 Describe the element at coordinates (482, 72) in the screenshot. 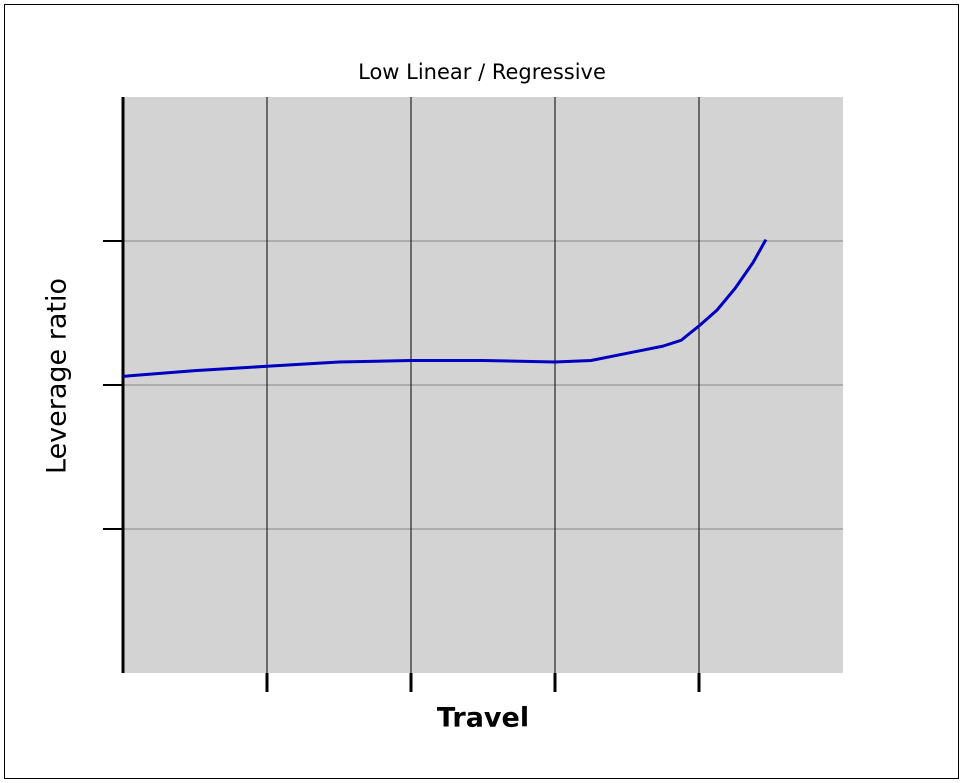

I see `chart-title: Low Linear / Regressive` at that location.